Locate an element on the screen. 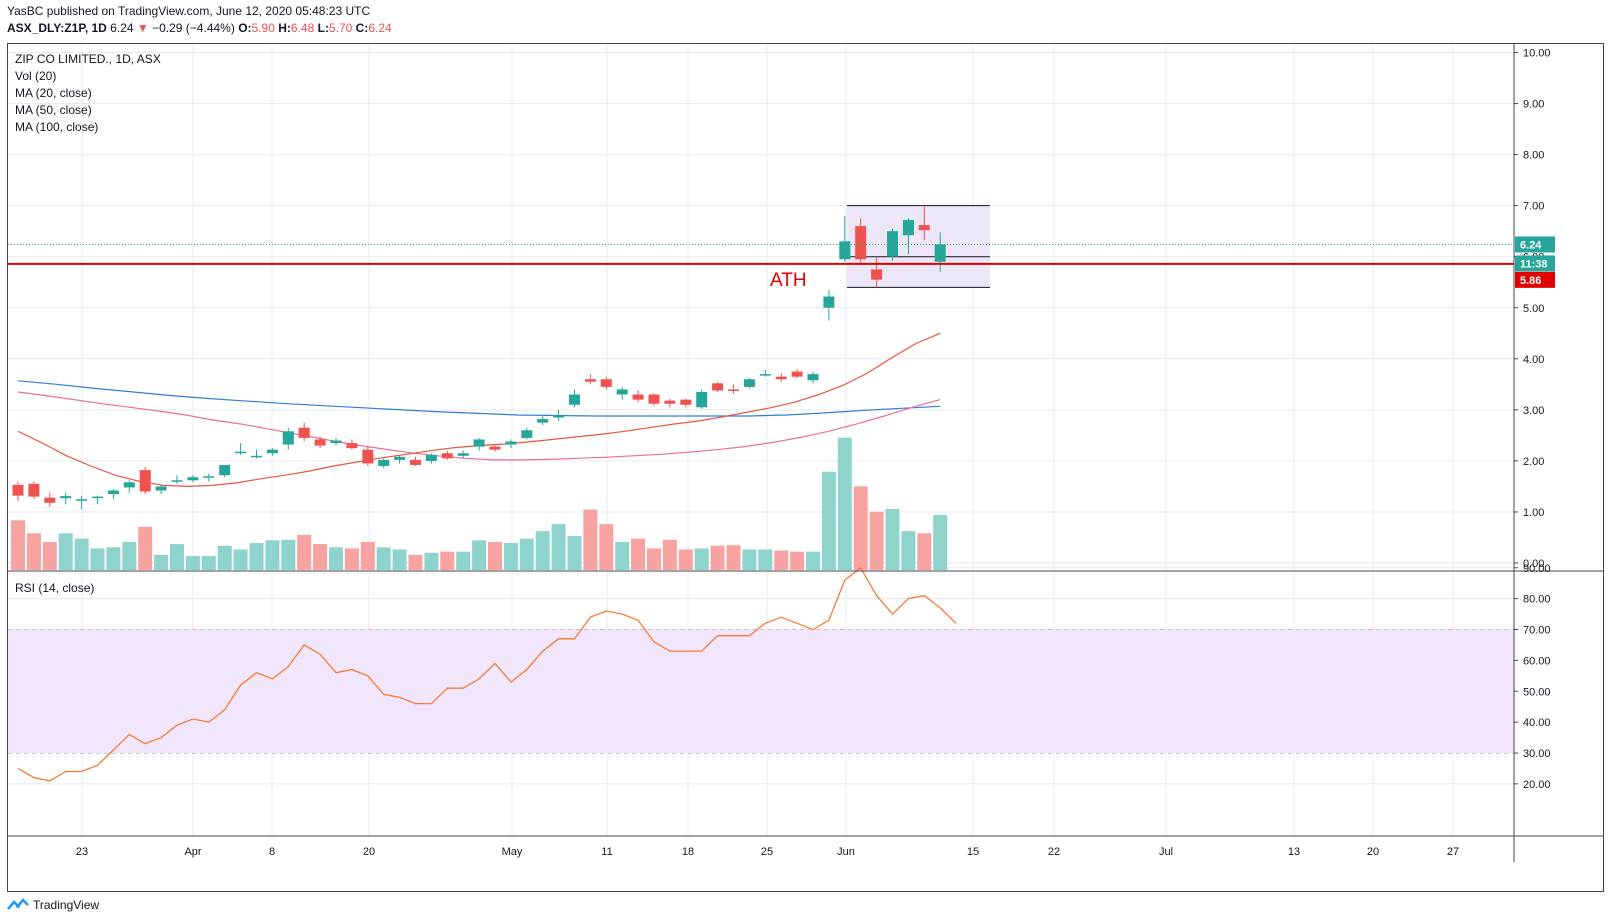 The image size is (1610, 923). time-tick-label: 25 is located at coordinates (767, 852).